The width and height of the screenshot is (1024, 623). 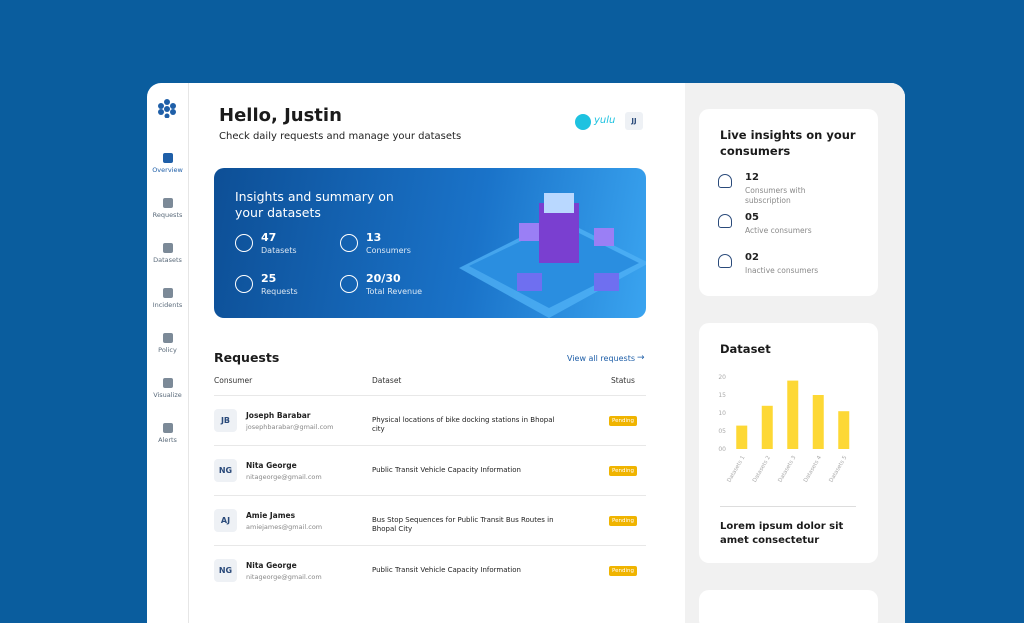 I want to click on nav-item: Incidents, so click(x=167, y=298).